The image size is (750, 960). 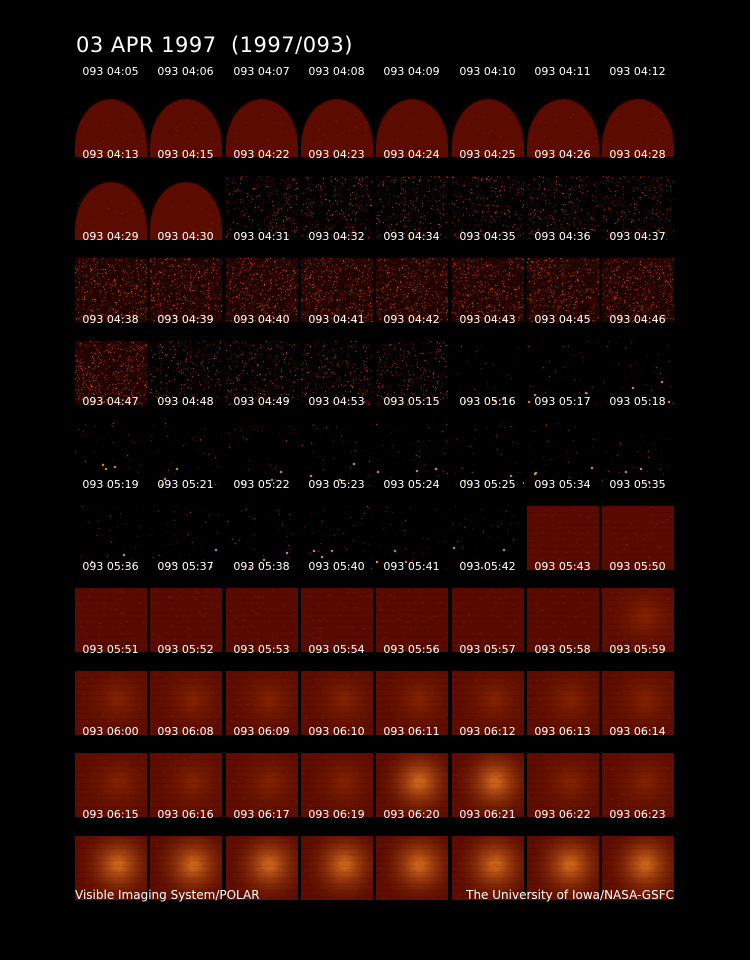 I want to click on frame-timestamp: 093 06:08, so click(x=185, y=731).